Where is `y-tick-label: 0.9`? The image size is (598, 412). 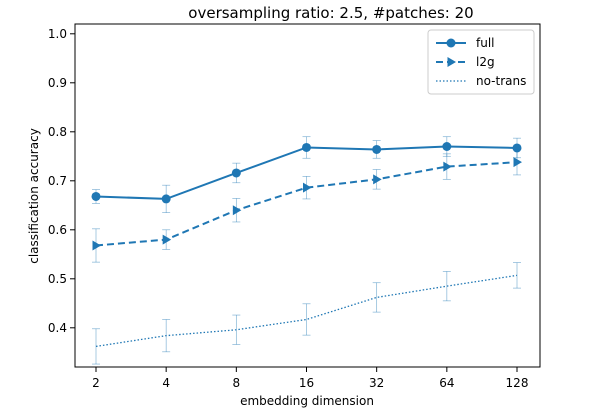 y-tick-label: 0.9 is located at coordinates (57, 83).